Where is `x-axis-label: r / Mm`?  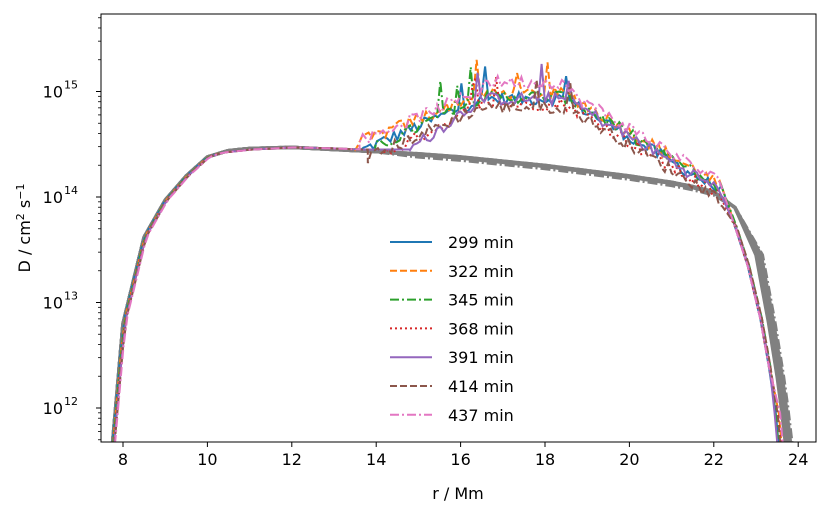
x-axis-label: r / Mm is located at coordinates (458, 493).